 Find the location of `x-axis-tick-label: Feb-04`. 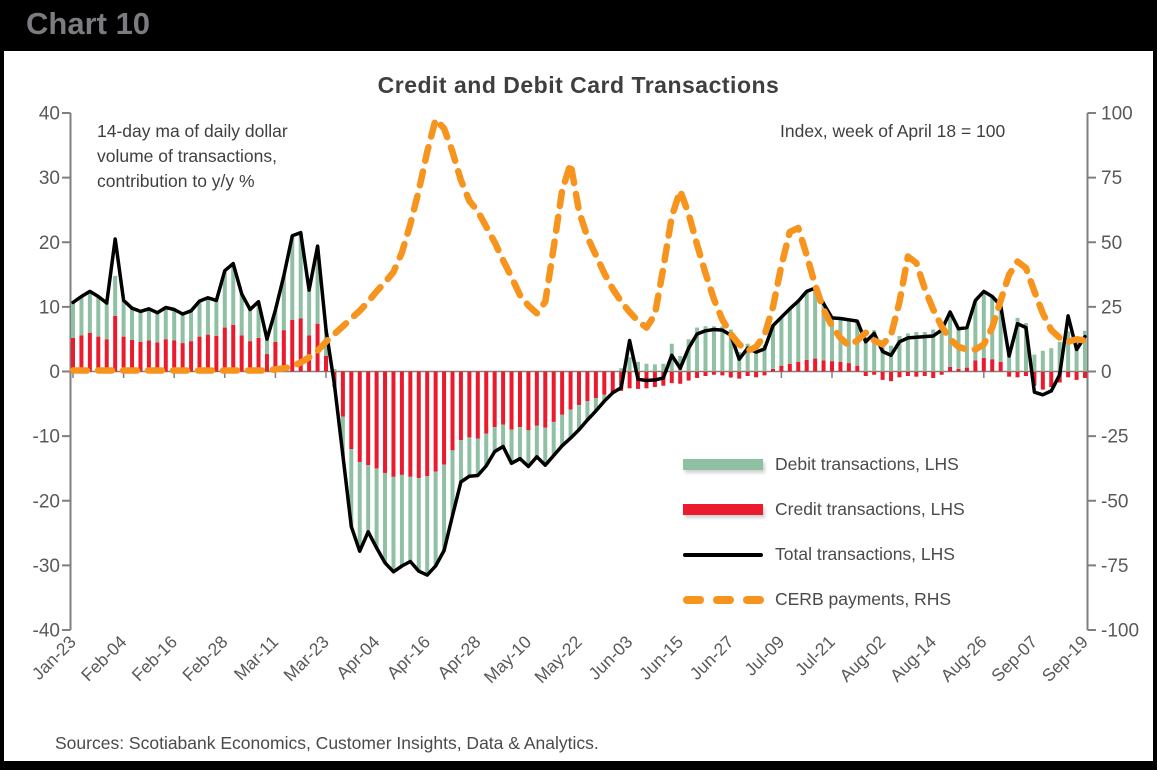

x-axis-tick-label: Feb-04 is located at coordinates (104, 659).